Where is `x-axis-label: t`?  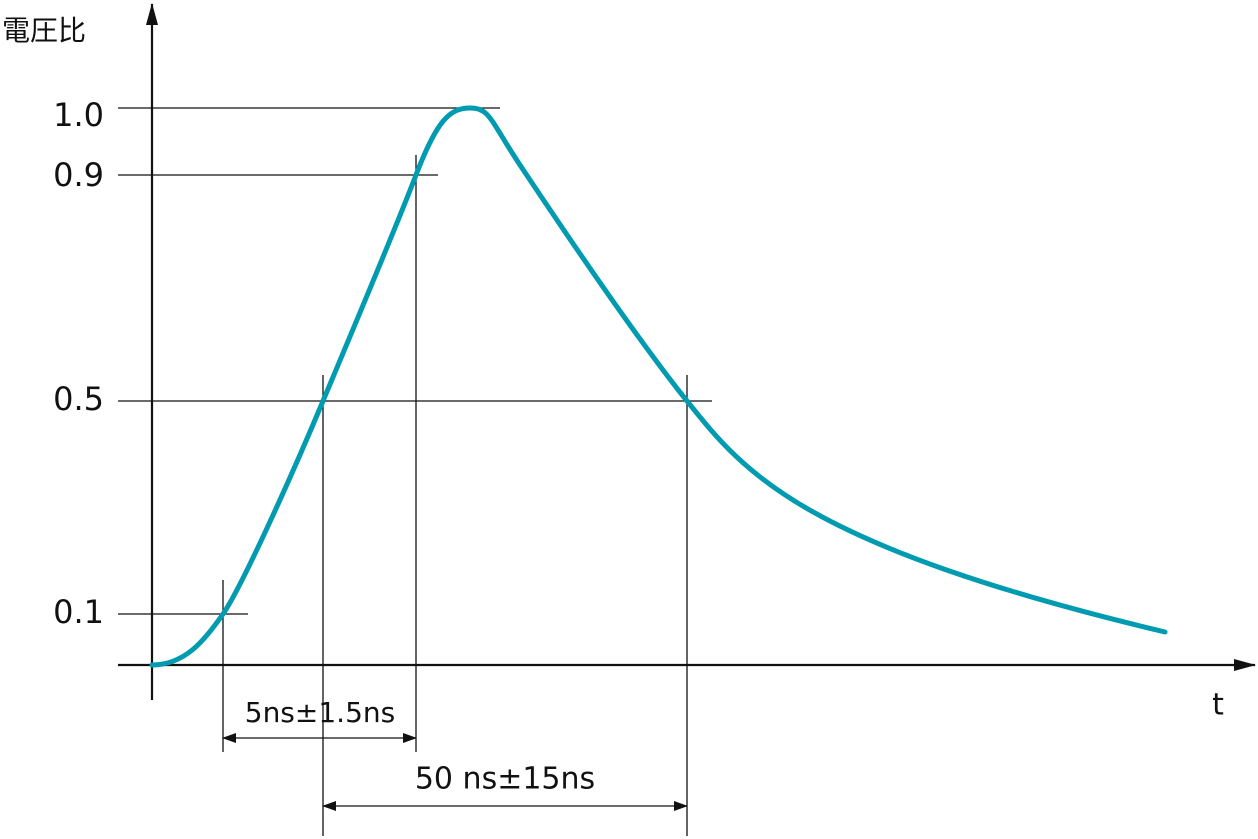
x-axis-label: t is located at coordinates (1218, 705).